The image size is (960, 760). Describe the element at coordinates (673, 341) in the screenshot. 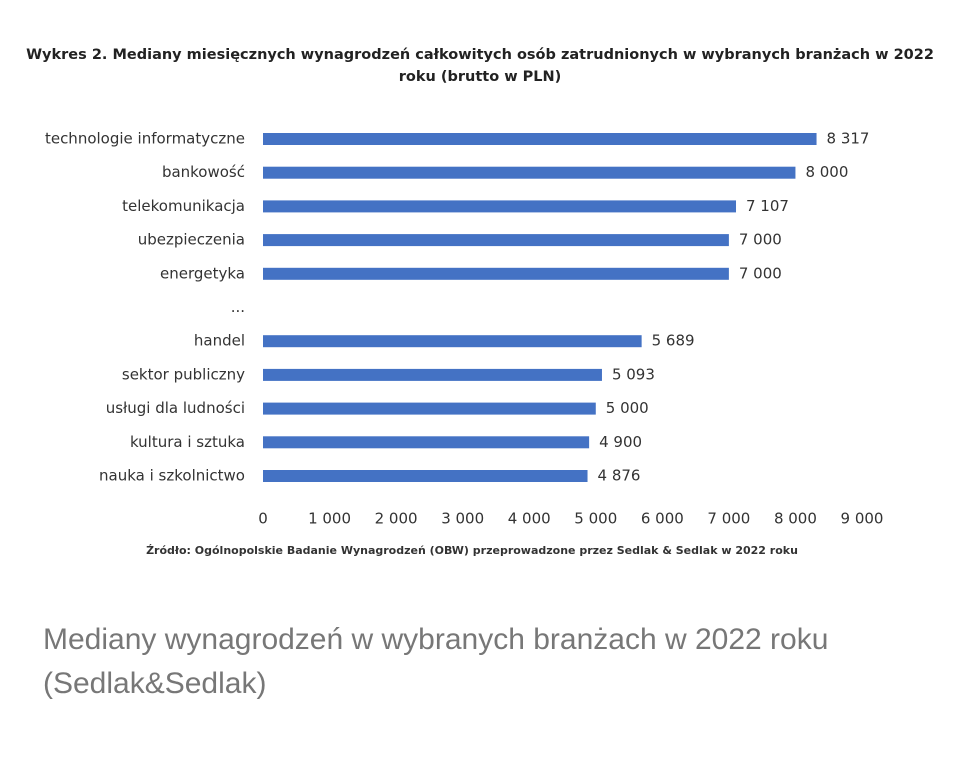

I see `data-label: 5 689` at that location.